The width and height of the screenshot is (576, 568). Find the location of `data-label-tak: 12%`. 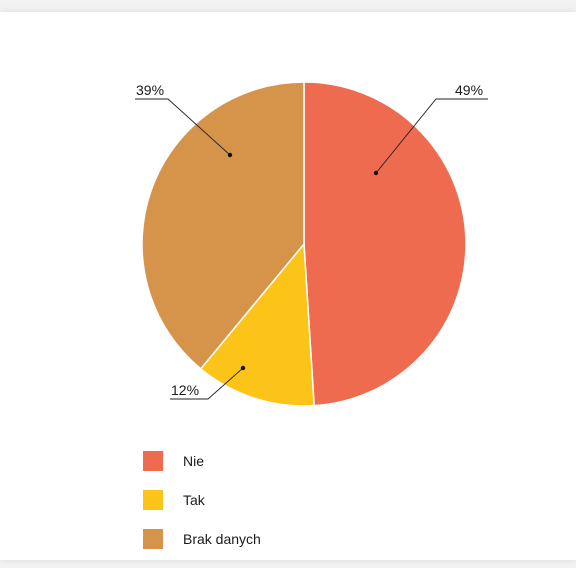

data-label-tak: 12% is located at coordinates (185, 390).